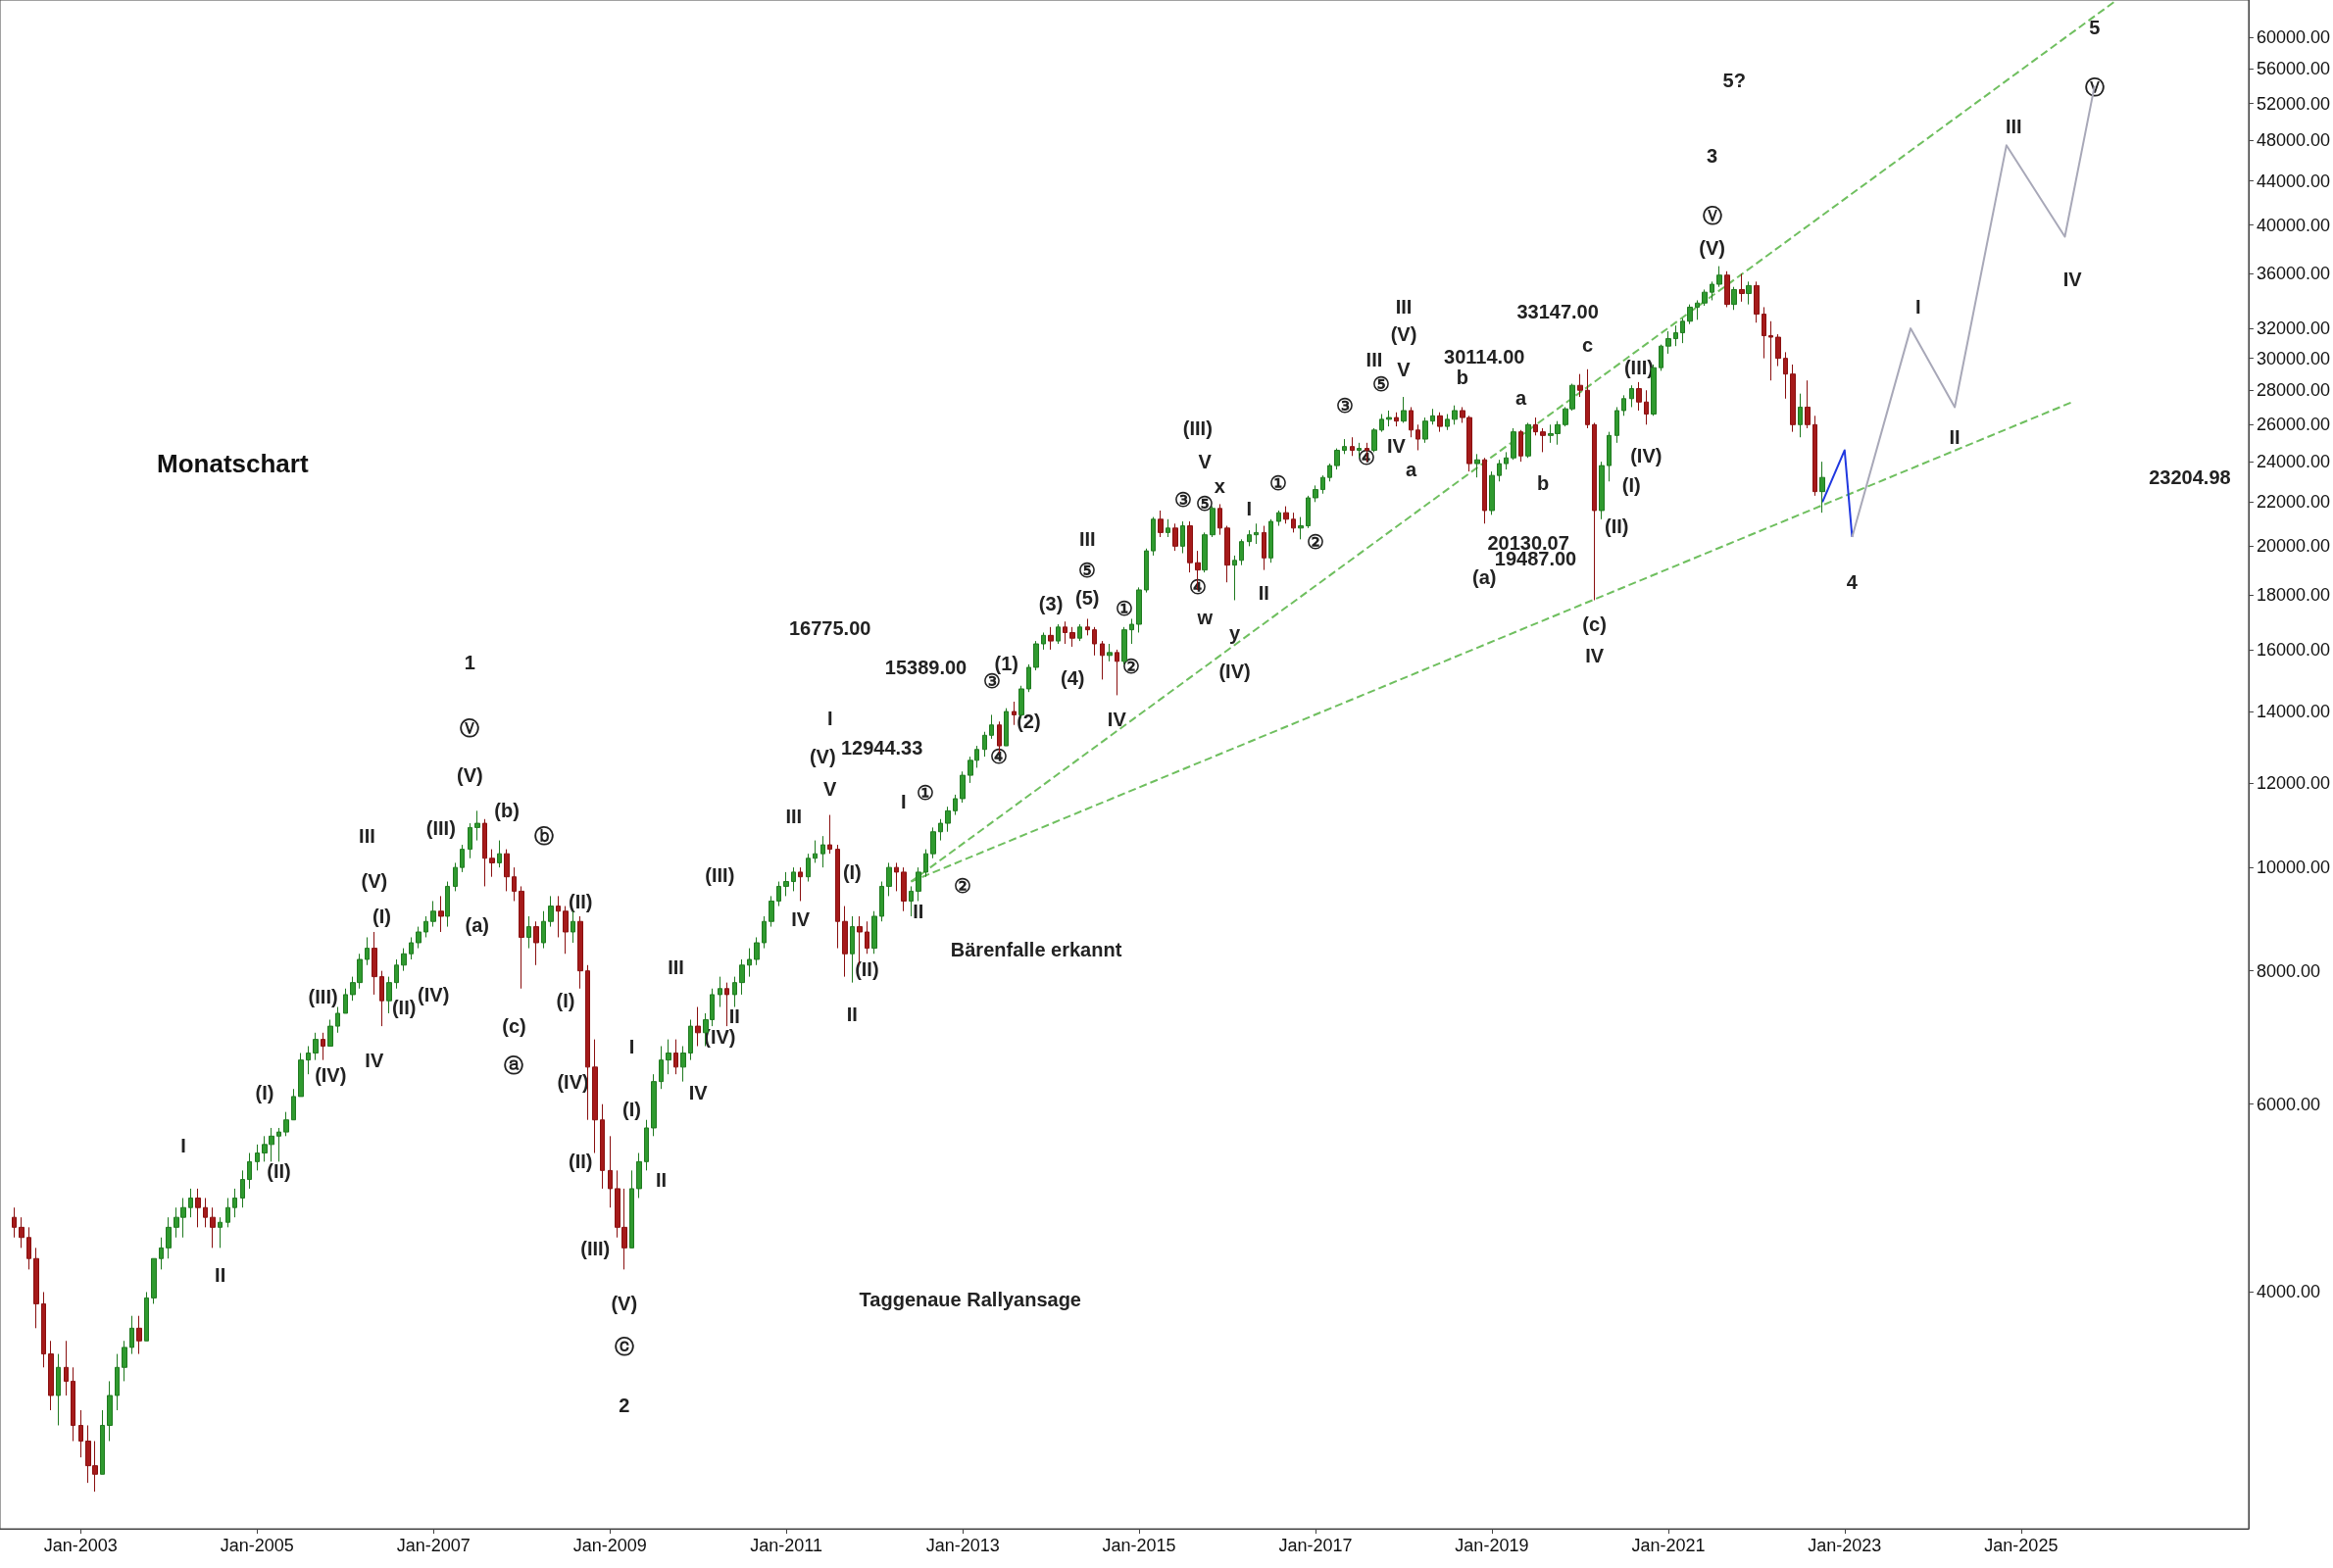 The image size is (2333, 1568). What do you see at coordinates (1087, 598) in the screenshot?
I see `annotation: (5)` at bounding box center [1087, 598].